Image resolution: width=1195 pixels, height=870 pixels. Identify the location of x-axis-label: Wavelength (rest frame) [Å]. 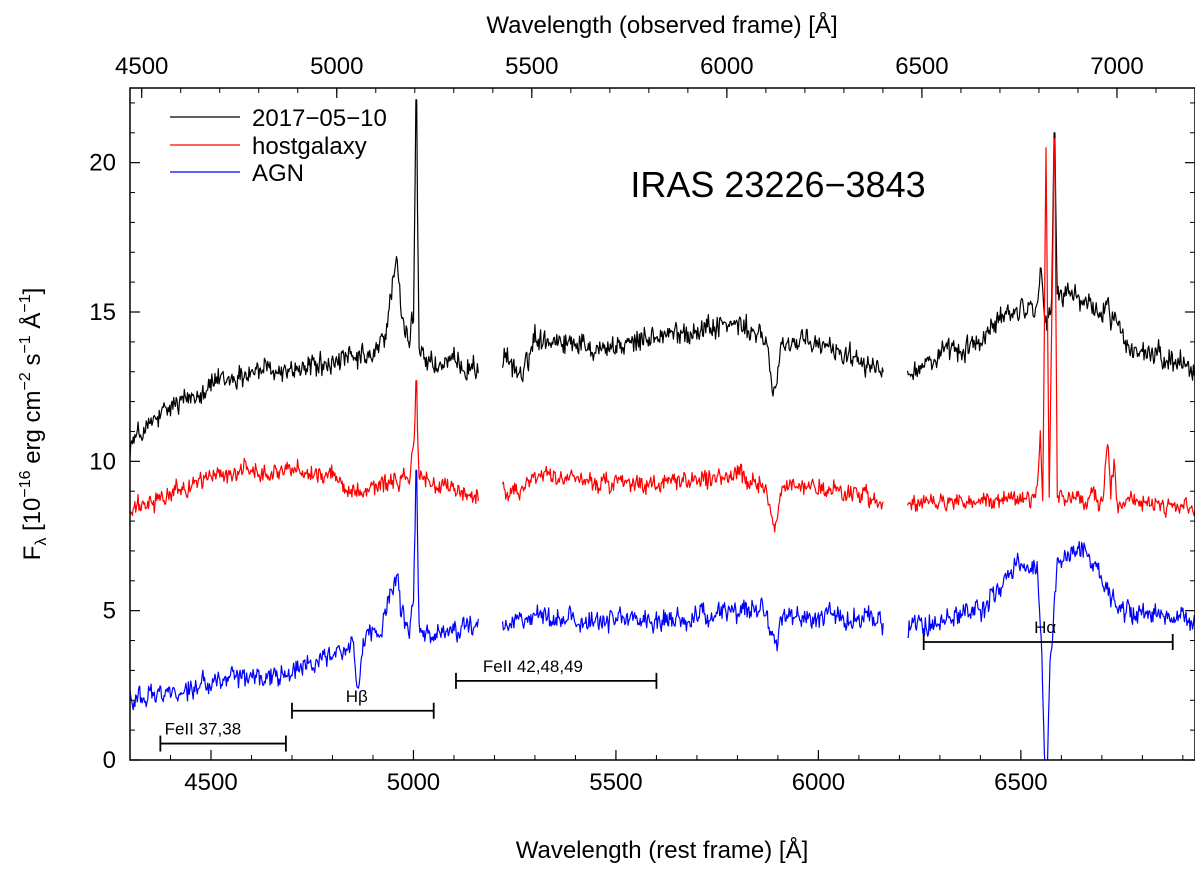
(662, 850).